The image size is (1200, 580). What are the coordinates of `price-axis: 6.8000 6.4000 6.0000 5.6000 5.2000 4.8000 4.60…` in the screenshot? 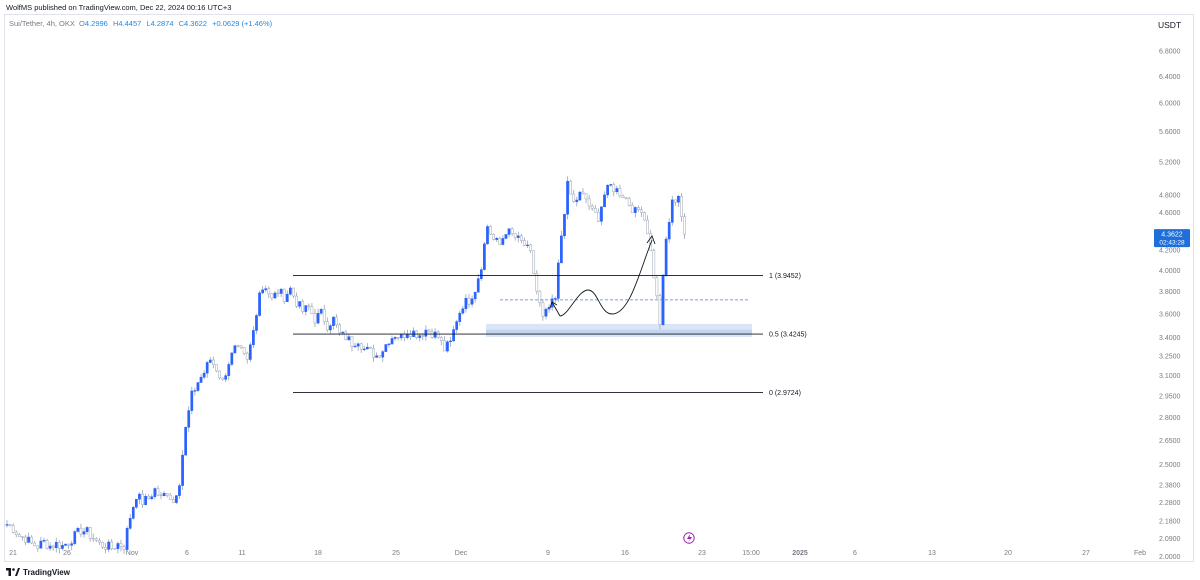 It's located at (1170, 305).